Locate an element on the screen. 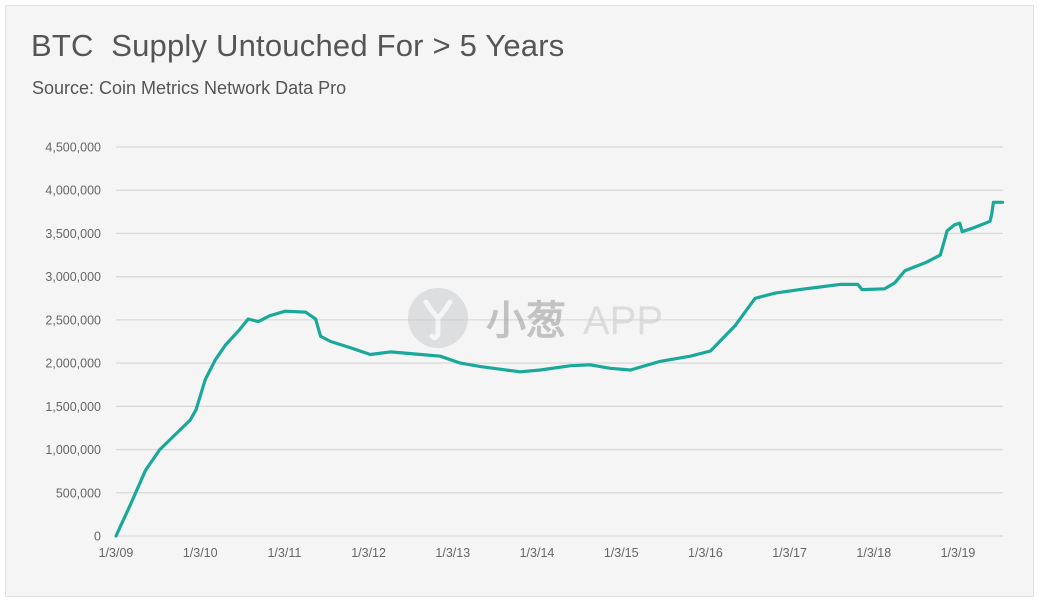 Image resolution: width=1040 pixels, height=604 pixels. x-tick-label: 1/3/18 is located at coordinates (873, 553).